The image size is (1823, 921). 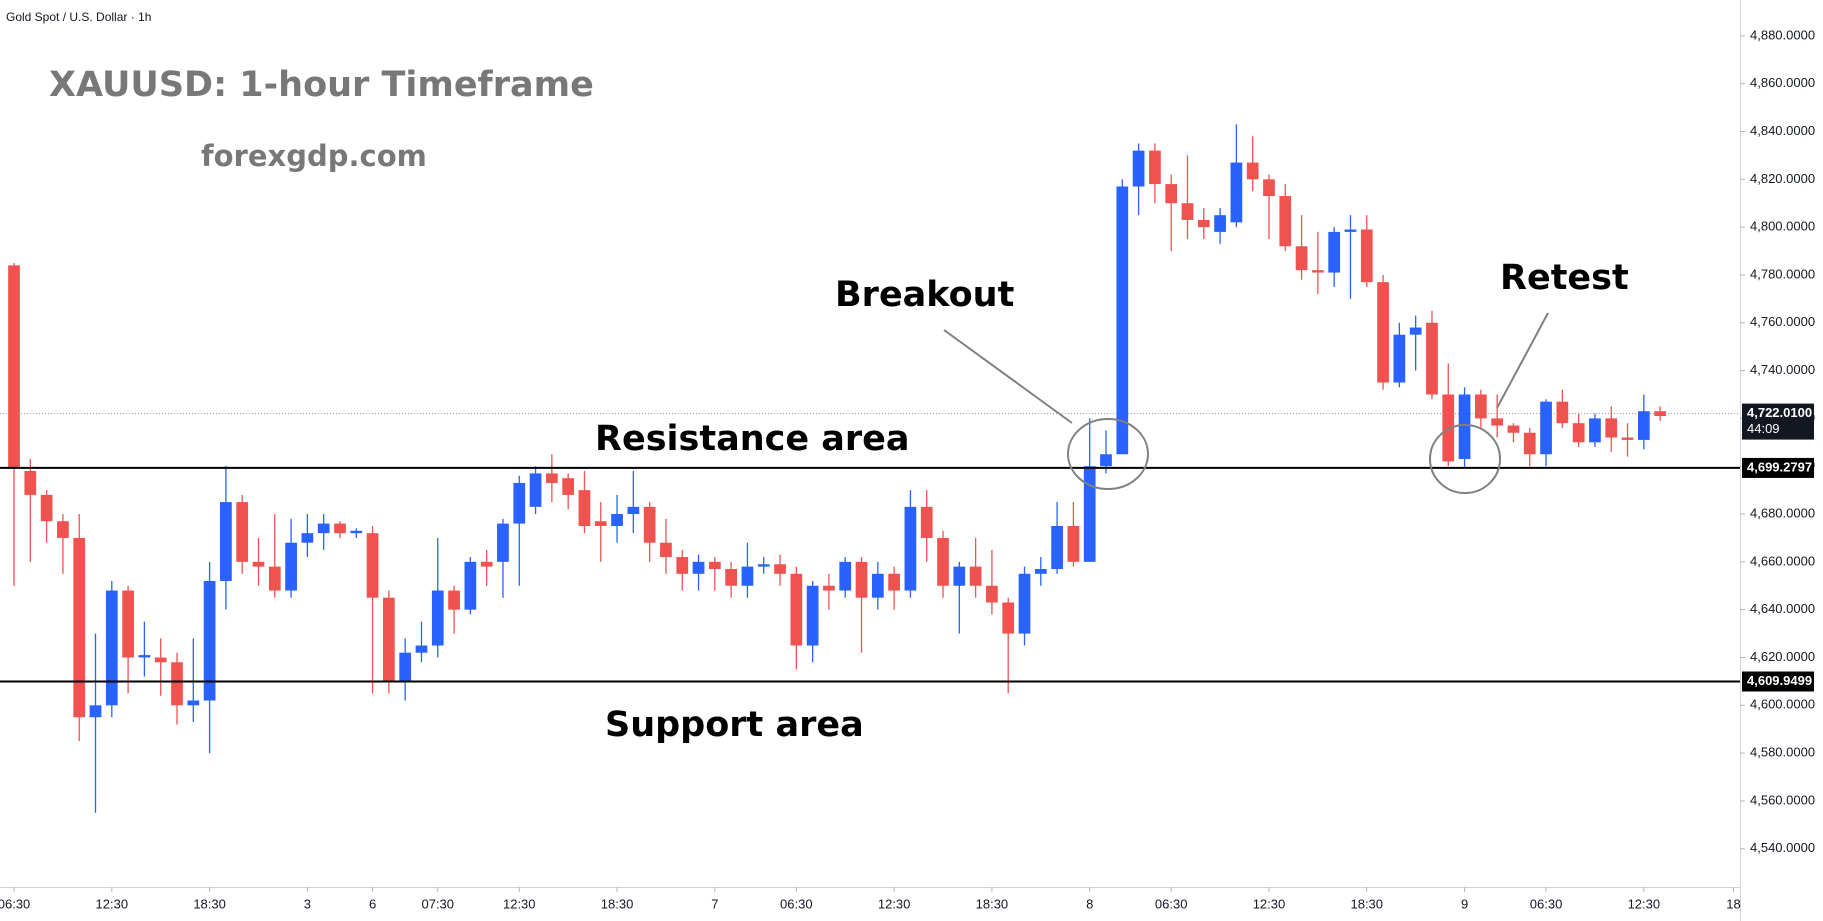 What do you see at coordinates (1246, 403) in the screenshot?
I see `overlay-layer` at bounding box center [1246, 403].